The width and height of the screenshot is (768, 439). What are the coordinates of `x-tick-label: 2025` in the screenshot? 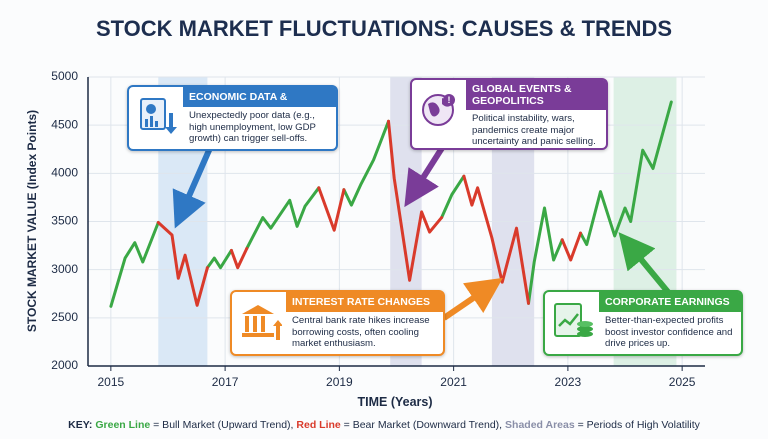 It's located at (682, 382).